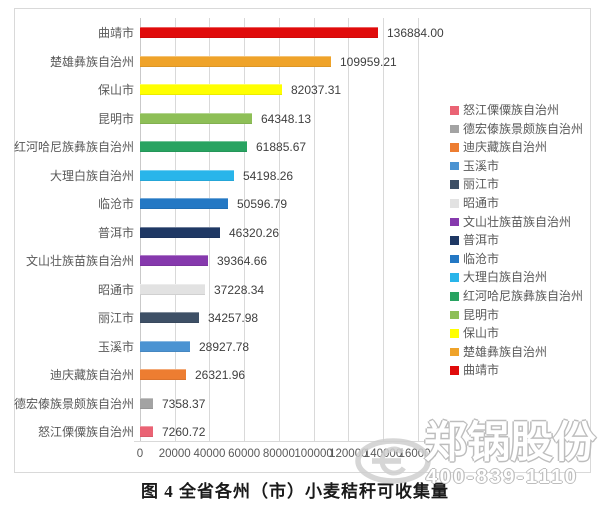 Image resolution: width=600 pixels, height=507 pixels. Describe the element at coordinates (281, 147) in the screenshot. I see `bar-value-label: 61885.67` at that location.